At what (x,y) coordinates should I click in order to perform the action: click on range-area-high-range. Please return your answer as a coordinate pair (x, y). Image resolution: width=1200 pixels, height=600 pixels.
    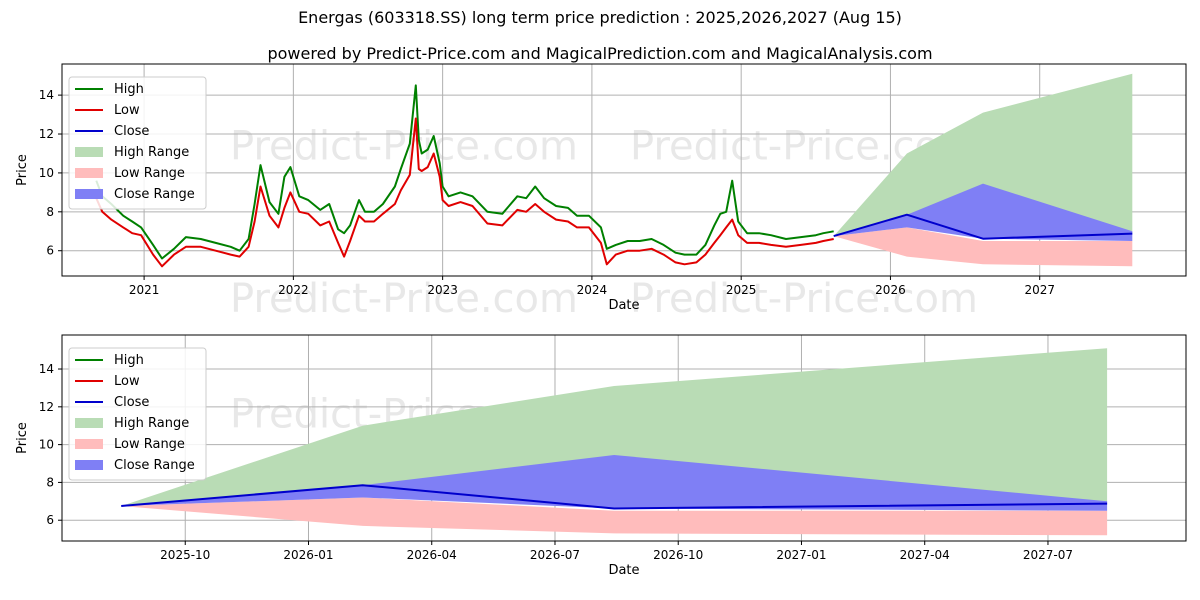
    Looking at the image, I should click on (983, 156).